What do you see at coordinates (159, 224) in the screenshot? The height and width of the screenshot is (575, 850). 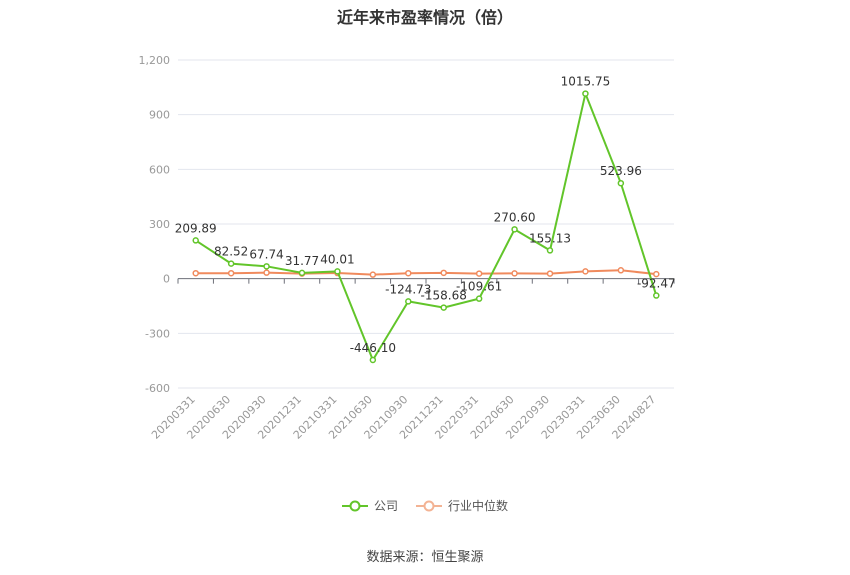 I see `y-tick-label: 300` at bounding box center [159, 224].